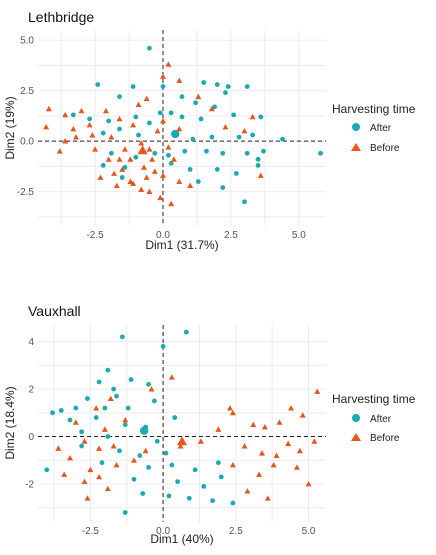  Describe the element at coordinates (61, 17) in the screenshot. I see `chart-title: Lethbridge` at that location.